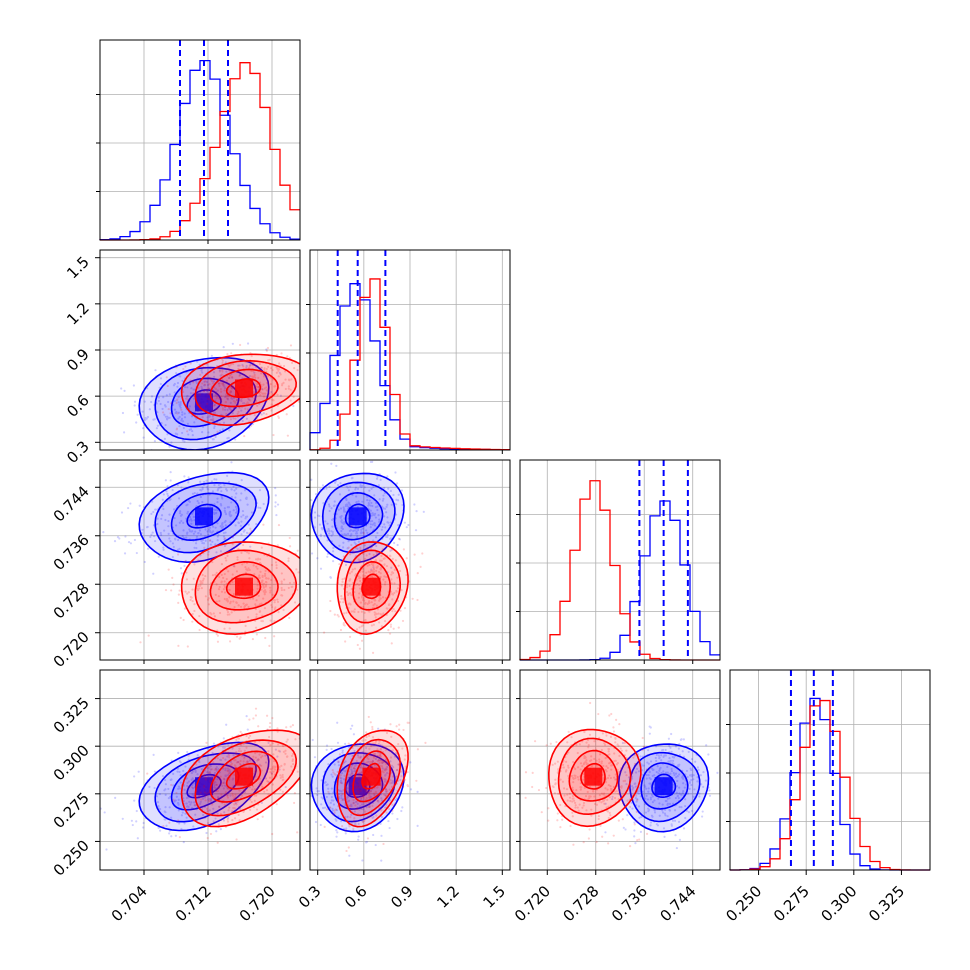 The width and height of the screenshot is (970, 970). Describe the element at coordinates (580, 903) in the screenshot. I see `x-tick-label: 0.728` at that location.